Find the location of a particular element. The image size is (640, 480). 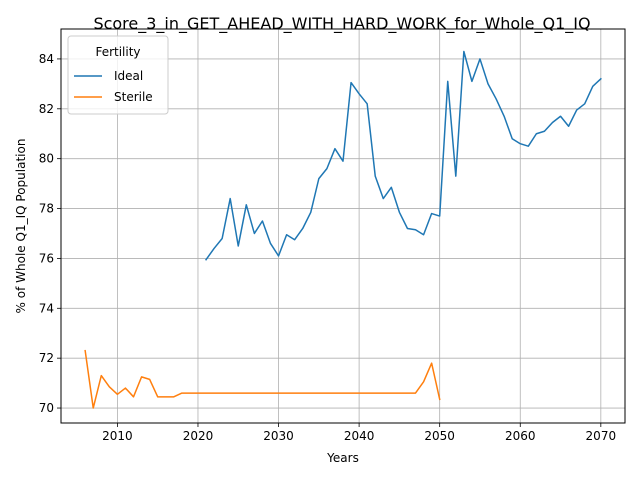

x-tick-label: 2010 is located at coordinates (117, 436).